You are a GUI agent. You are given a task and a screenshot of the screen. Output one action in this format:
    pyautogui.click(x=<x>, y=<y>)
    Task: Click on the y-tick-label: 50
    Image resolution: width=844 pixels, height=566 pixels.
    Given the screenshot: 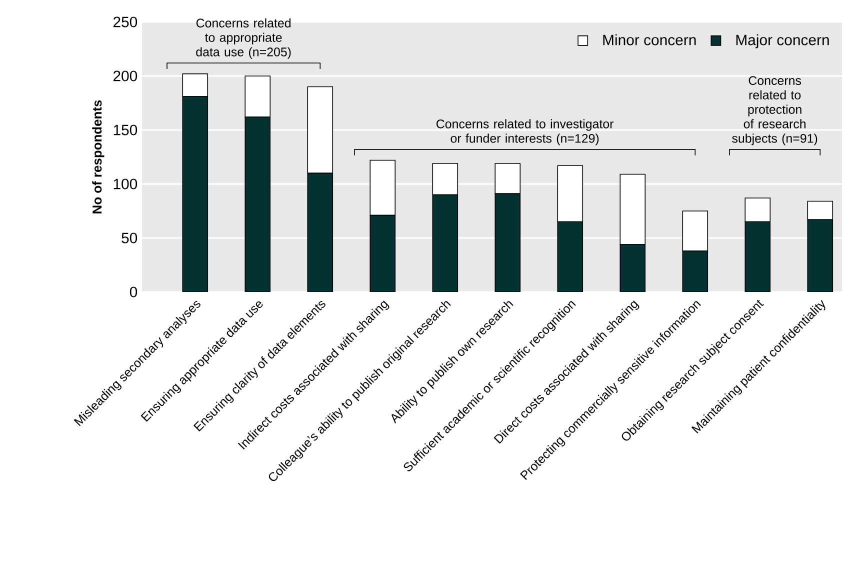 What is the action you would take?
    pyautogui.click(x=130, y=238)
    